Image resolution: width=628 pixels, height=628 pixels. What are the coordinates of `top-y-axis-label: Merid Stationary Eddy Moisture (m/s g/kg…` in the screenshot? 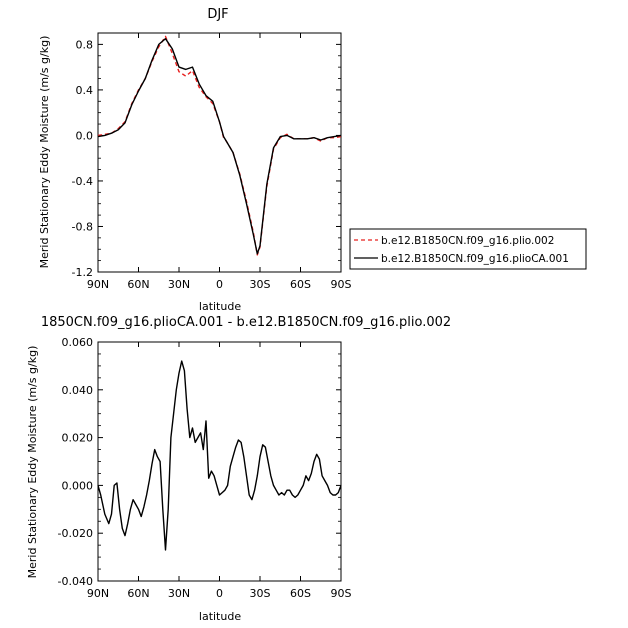 It's located at (44, 152).